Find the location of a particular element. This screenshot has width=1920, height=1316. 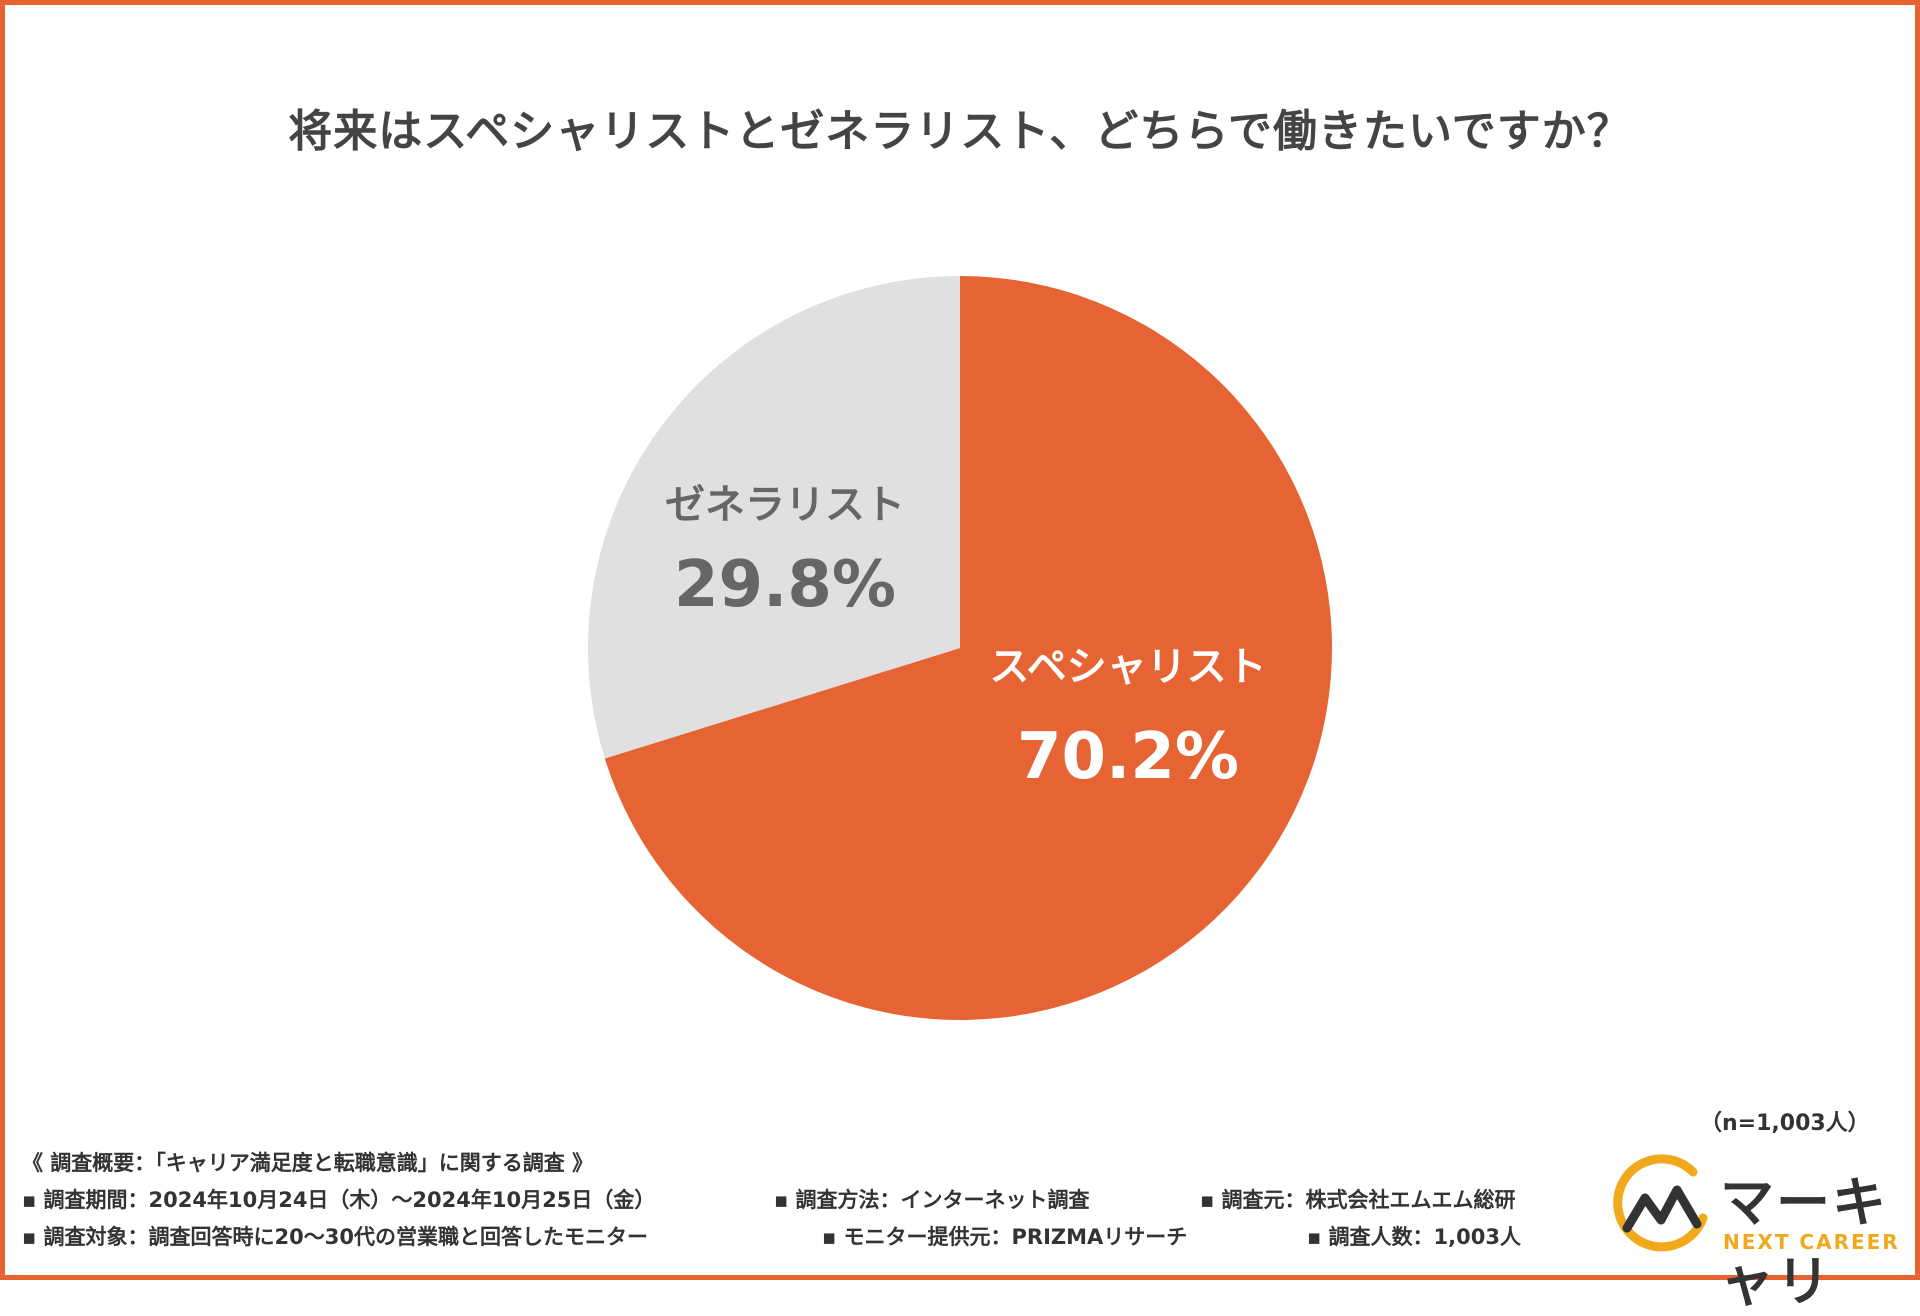

slice-value-specialist: 70.2% is located at coordinates (1128, 757).